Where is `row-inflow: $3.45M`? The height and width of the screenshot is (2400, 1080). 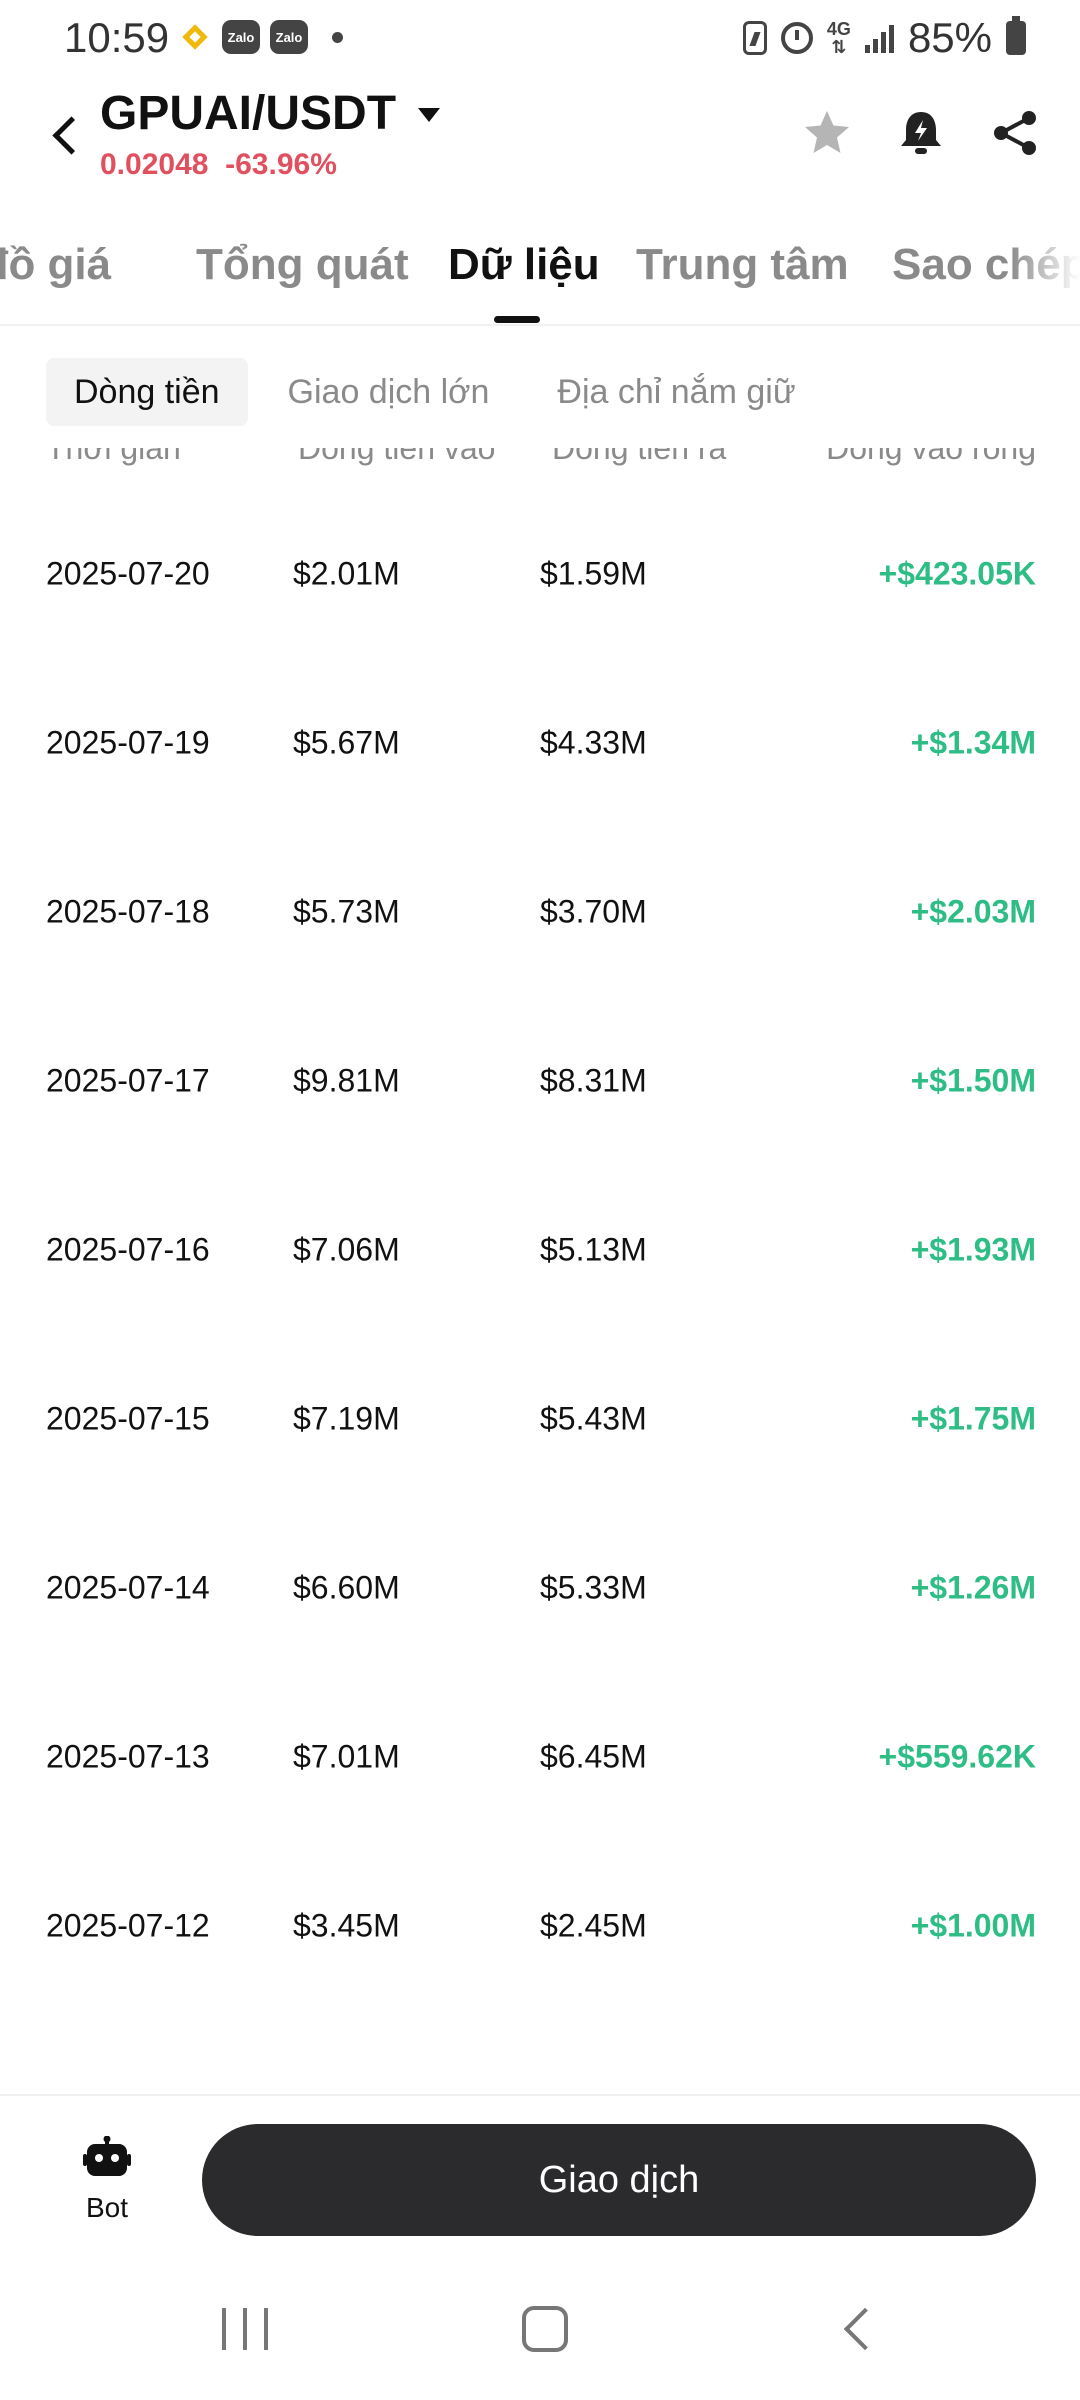
row-inflow: $3.45M is located at coordinates (346, 1925).